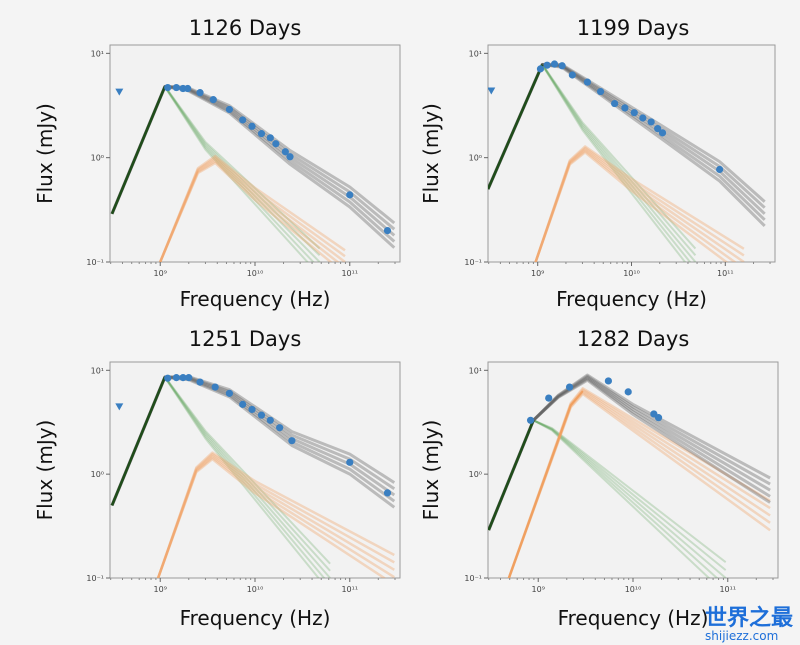 This screenshot has height=645, width=800. Describe the element at coordinates (633, 28) in the screenshot. I see `panel-title: 1199 Days` at that location.